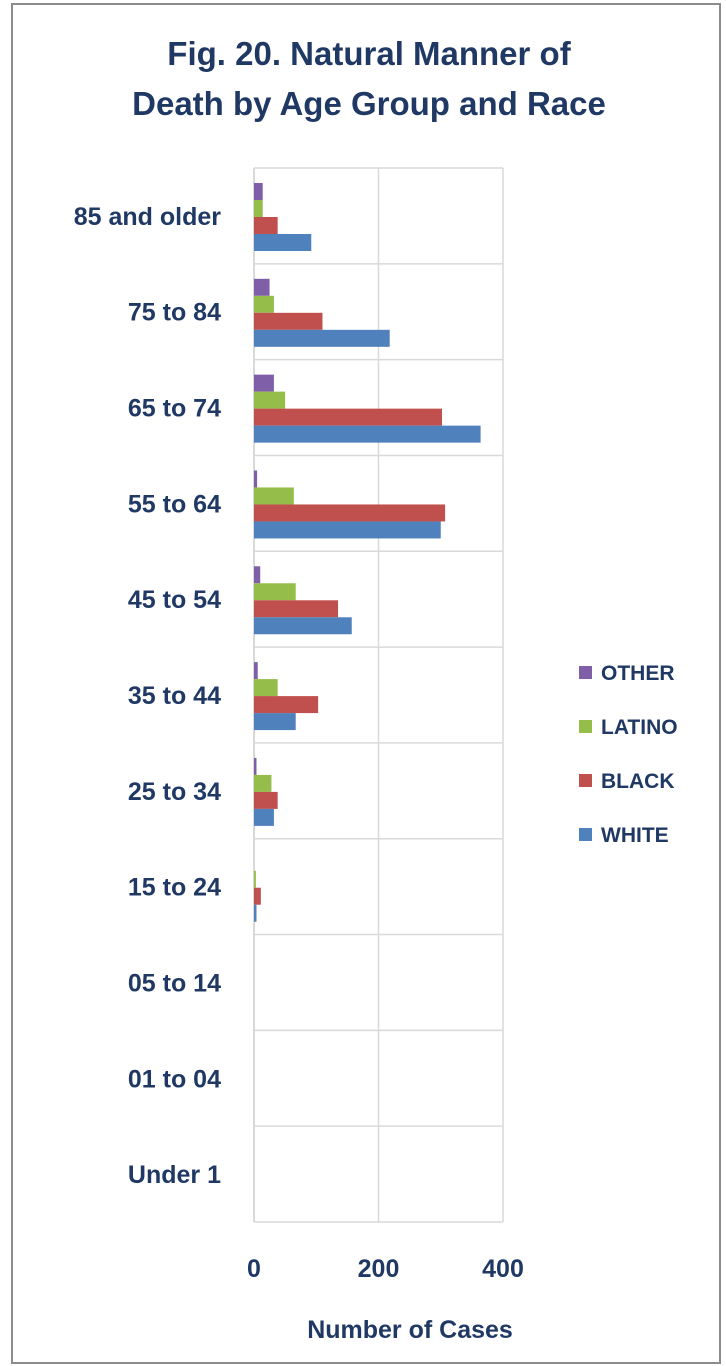 The width and height of the screenshot is (726, 1366). Describe the element at coordinates (410, 1330) in the screenshot. I see `x-axis-title: Number of Cases` at that location.